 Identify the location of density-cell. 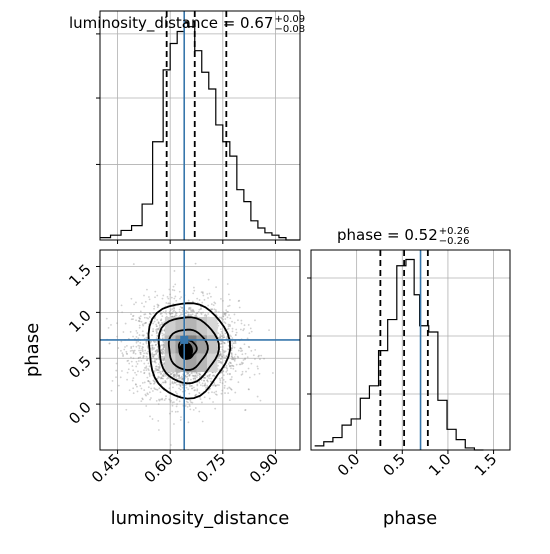
(180, 363).